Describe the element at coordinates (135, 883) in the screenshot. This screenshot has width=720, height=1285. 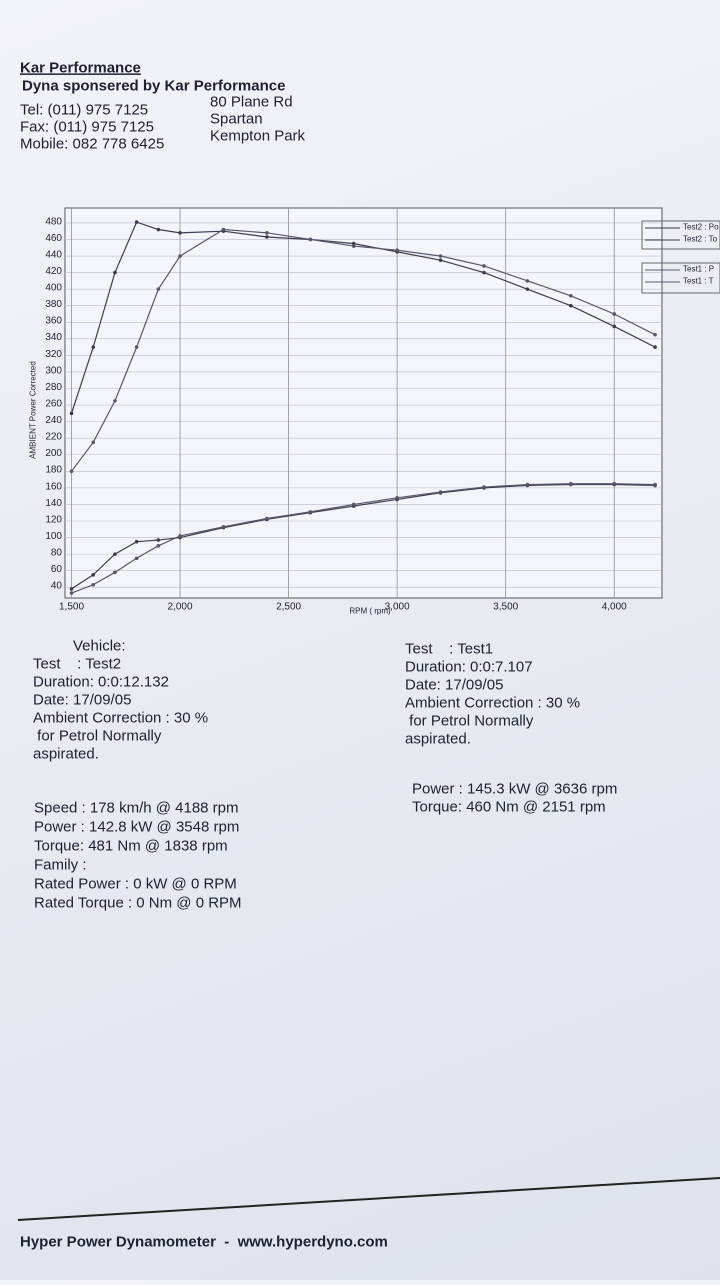
I see `test2-result: Rated Power : 0 kW @ 0 RPM` at that location.